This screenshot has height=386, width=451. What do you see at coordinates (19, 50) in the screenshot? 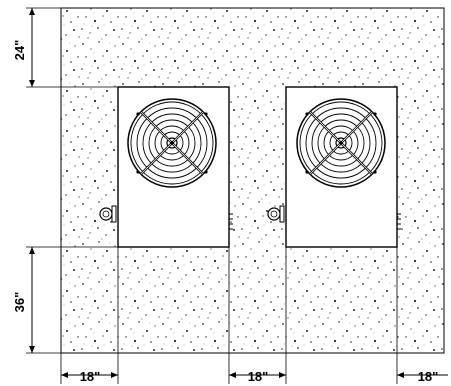
I see `top-clearance-label: 24"` at bounding box center [19, 50].